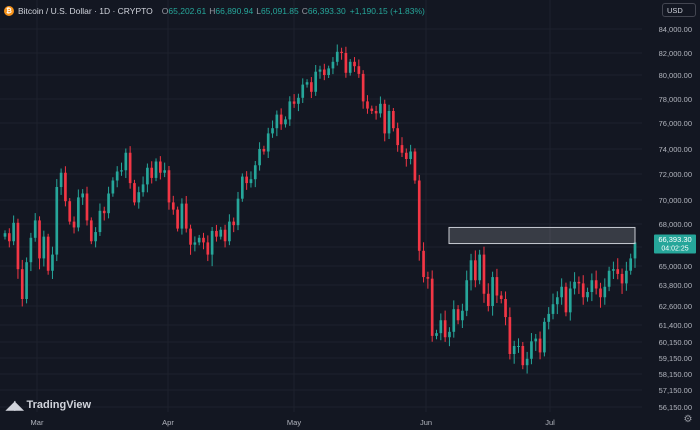 The image size is (700, 430). What do you see at coordinates (679, 10) in the screenshot?
I see `currency-button: USD` at bounding box center [679, 10].